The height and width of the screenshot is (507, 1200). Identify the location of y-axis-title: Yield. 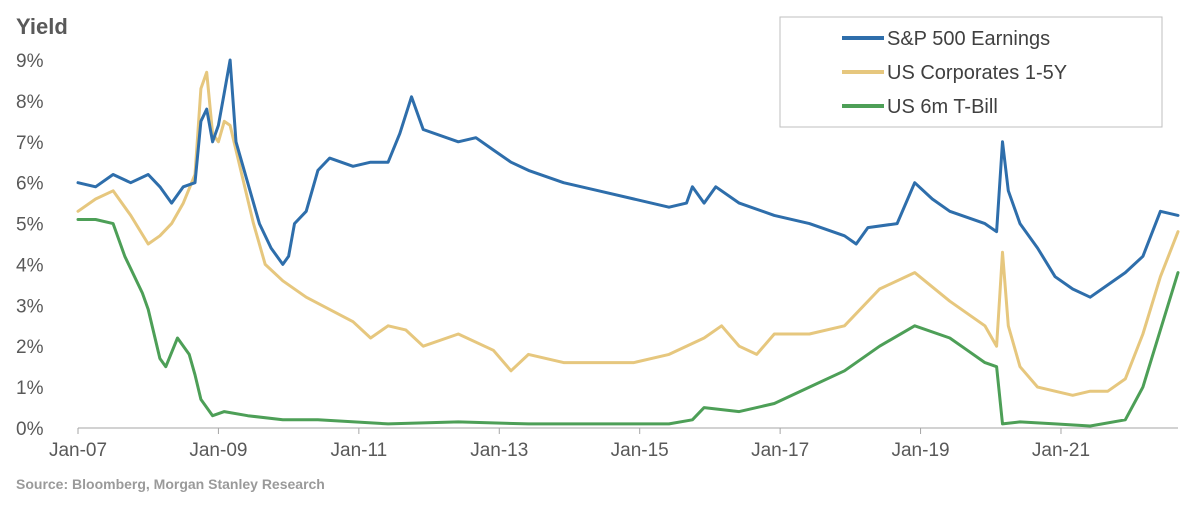
(42, 26).